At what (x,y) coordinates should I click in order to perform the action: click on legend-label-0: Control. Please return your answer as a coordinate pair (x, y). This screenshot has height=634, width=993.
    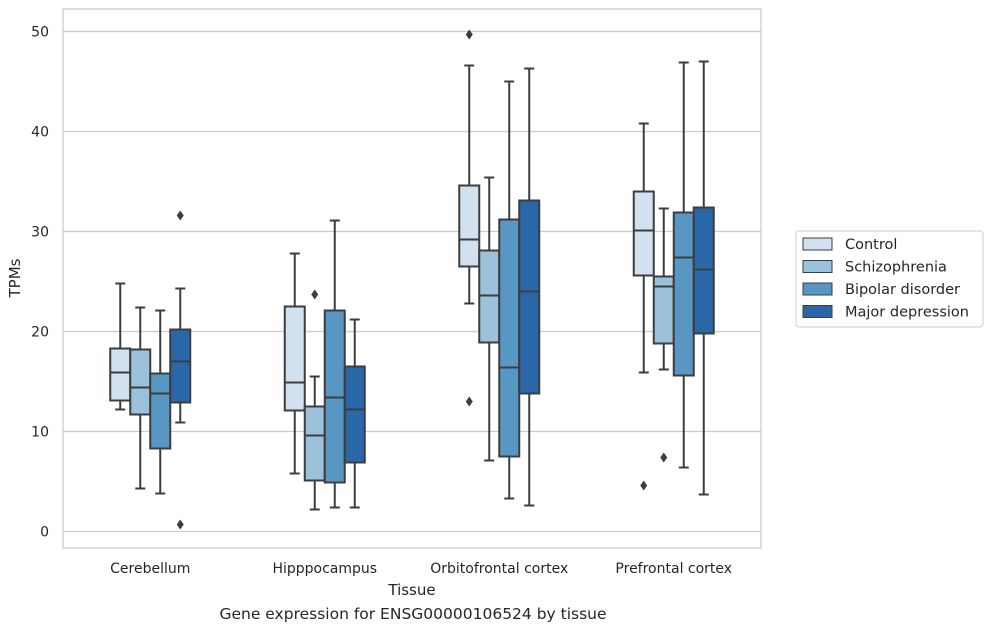
    Looking at the image, I should click on (871, 245).